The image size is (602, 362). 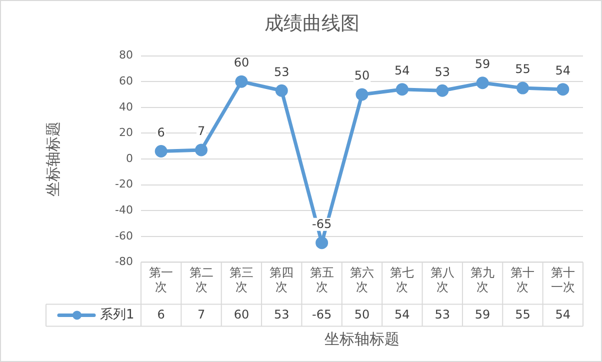 I want to click on data-label: 60, so click(x=242, y=314).